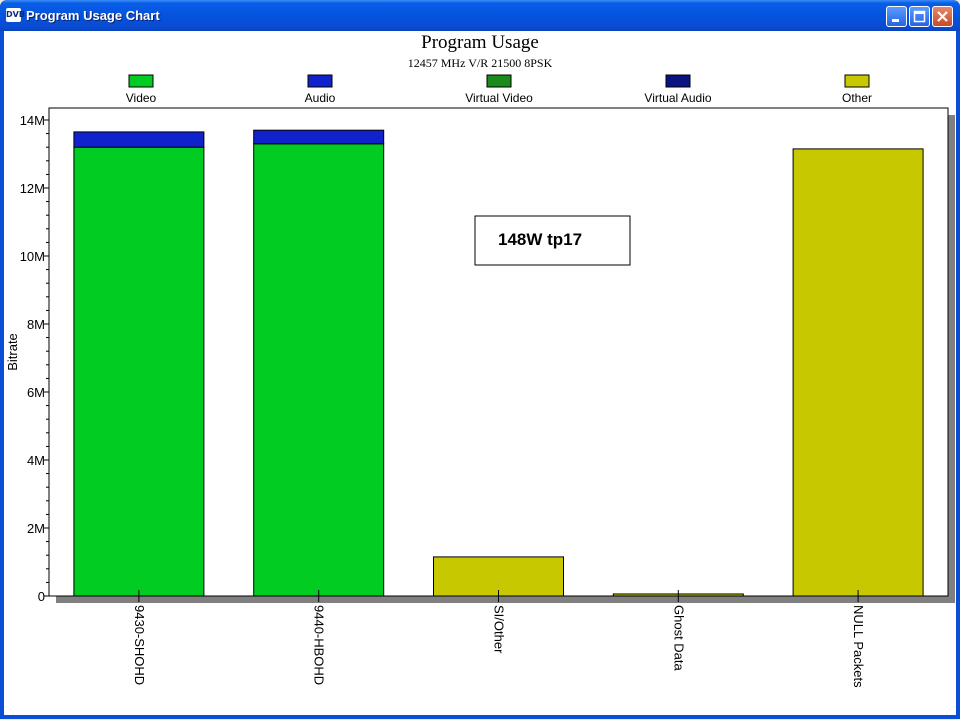  I want to click on annotation-box, so click(552, 240).